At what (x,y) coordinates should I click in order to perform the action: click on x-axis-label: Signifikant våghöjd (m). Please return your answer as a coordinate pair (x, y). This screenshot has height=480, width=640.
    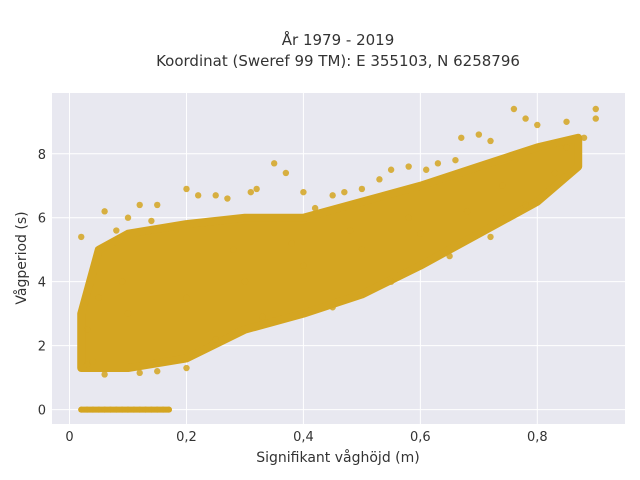
    Looking at the image, I should click on (337, 457).